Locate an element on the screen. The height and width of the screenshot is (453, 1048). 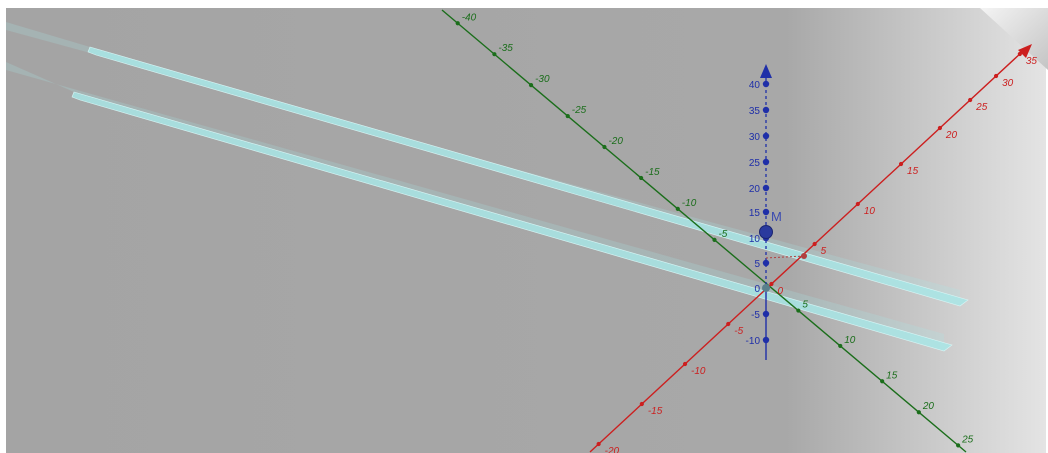
z-axis-arrow is located at coordinates (766, 71).